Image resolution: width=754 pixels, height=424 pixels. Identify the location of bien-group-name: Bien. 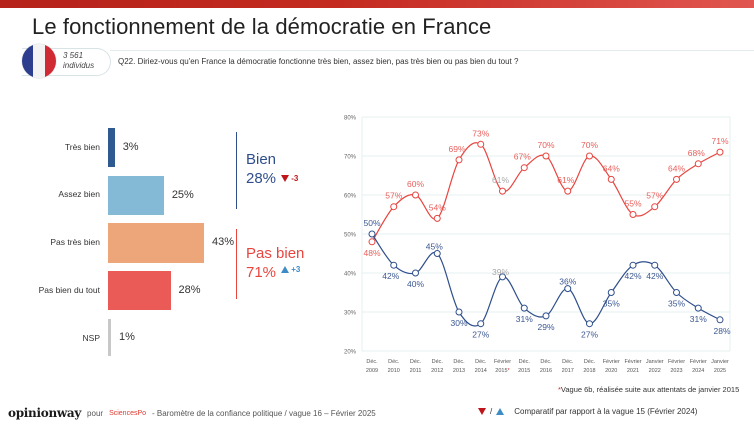
(261, 159).